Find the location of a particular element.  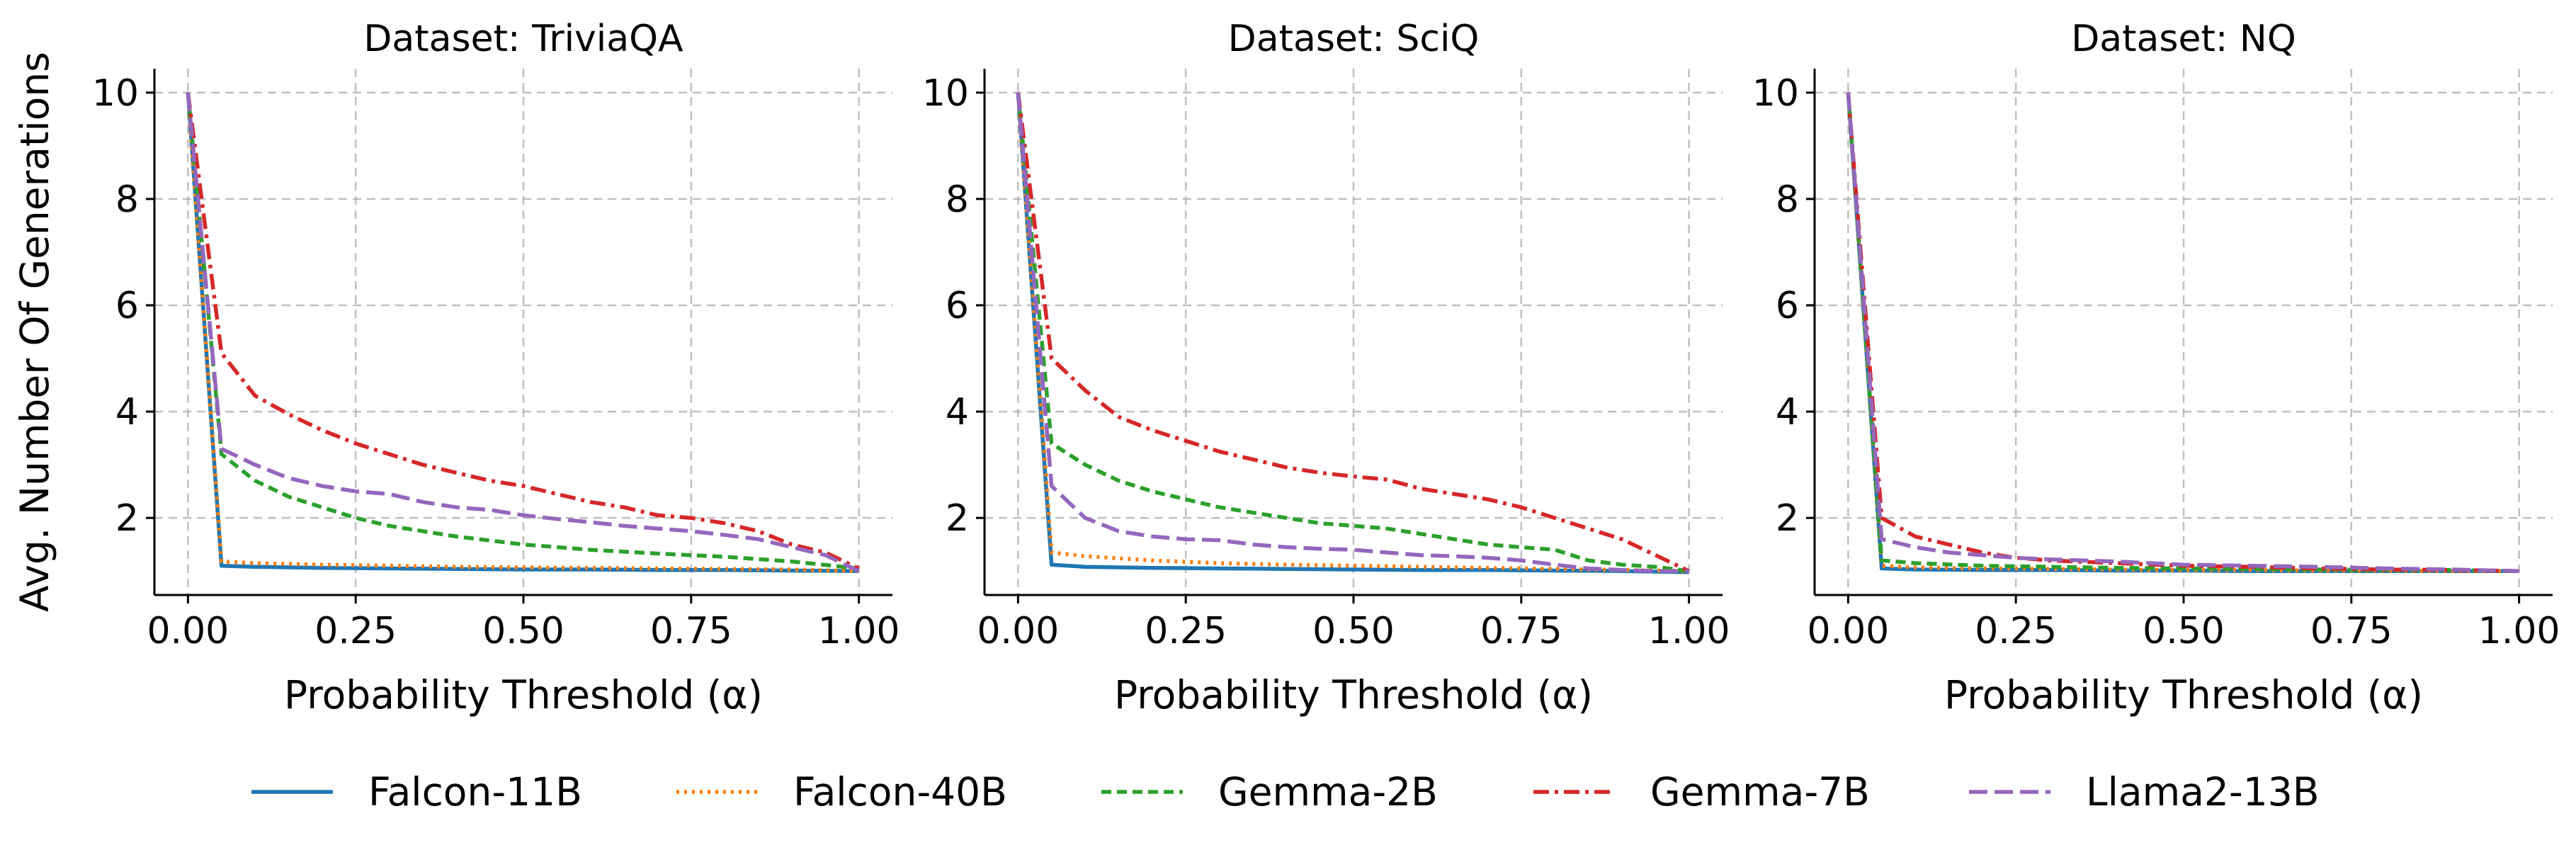

legend-label: Gemma-2B is located at coordinates (1328, 792).